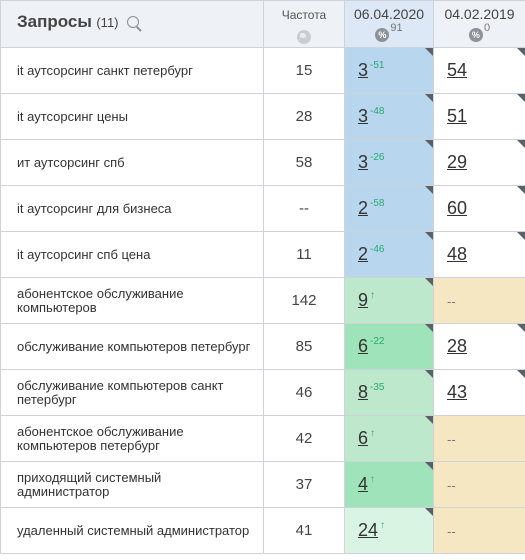 The image size is (525, 560). What do you see at coordinates (363, 392) in the screenshot?
I see `position-link: 8` at bounding box center [363, 392].